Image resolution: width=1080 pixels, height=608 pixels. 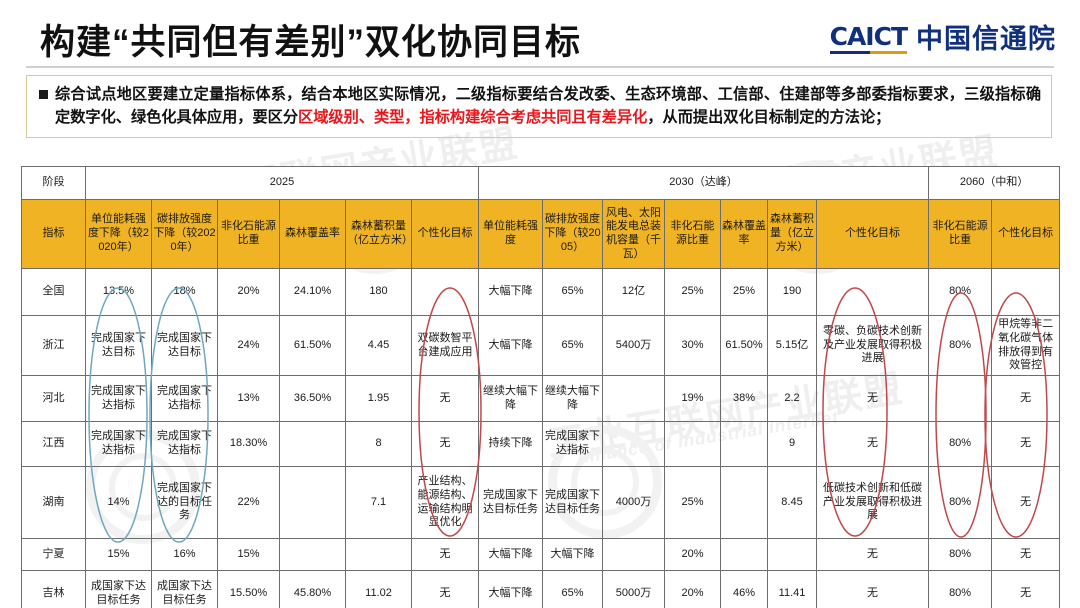 What do you see at coordinates (873, 345) in the screenshot?
I see `cell-r2-c13: 零碳、负碳技术创新及产业发展取得积极进展` at bounding box center [873, 345].